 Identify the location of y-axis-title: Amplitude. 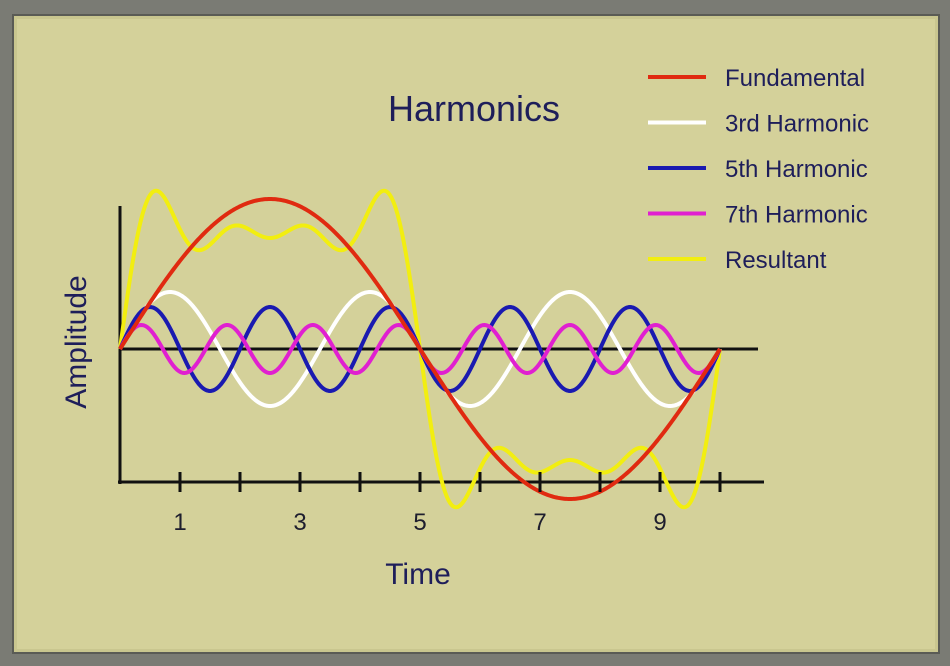
(76, 341).